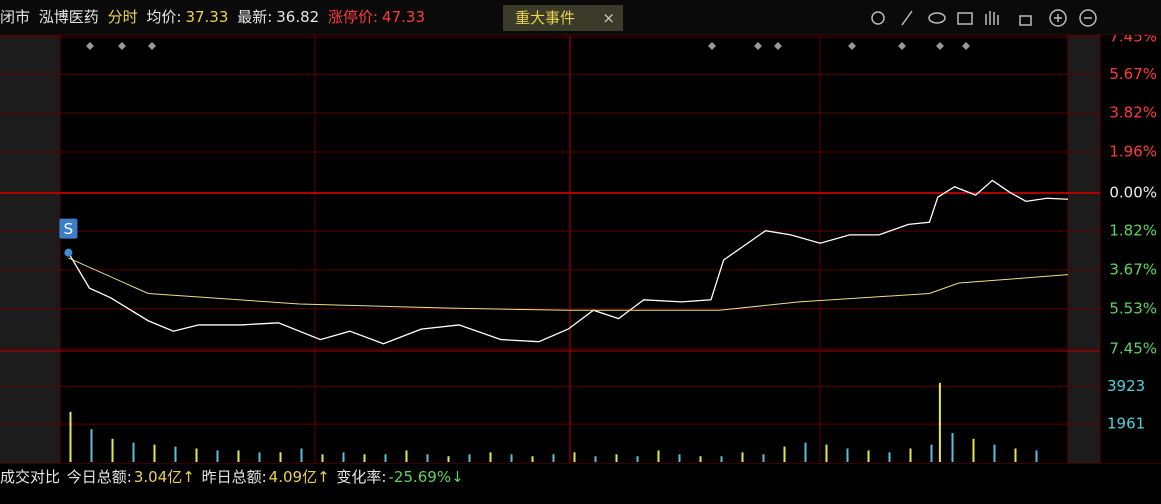  What do you see at coordinates (608, 18) in the screenshot?
I see `close-icon: ×` at bounding box center [608, 18].